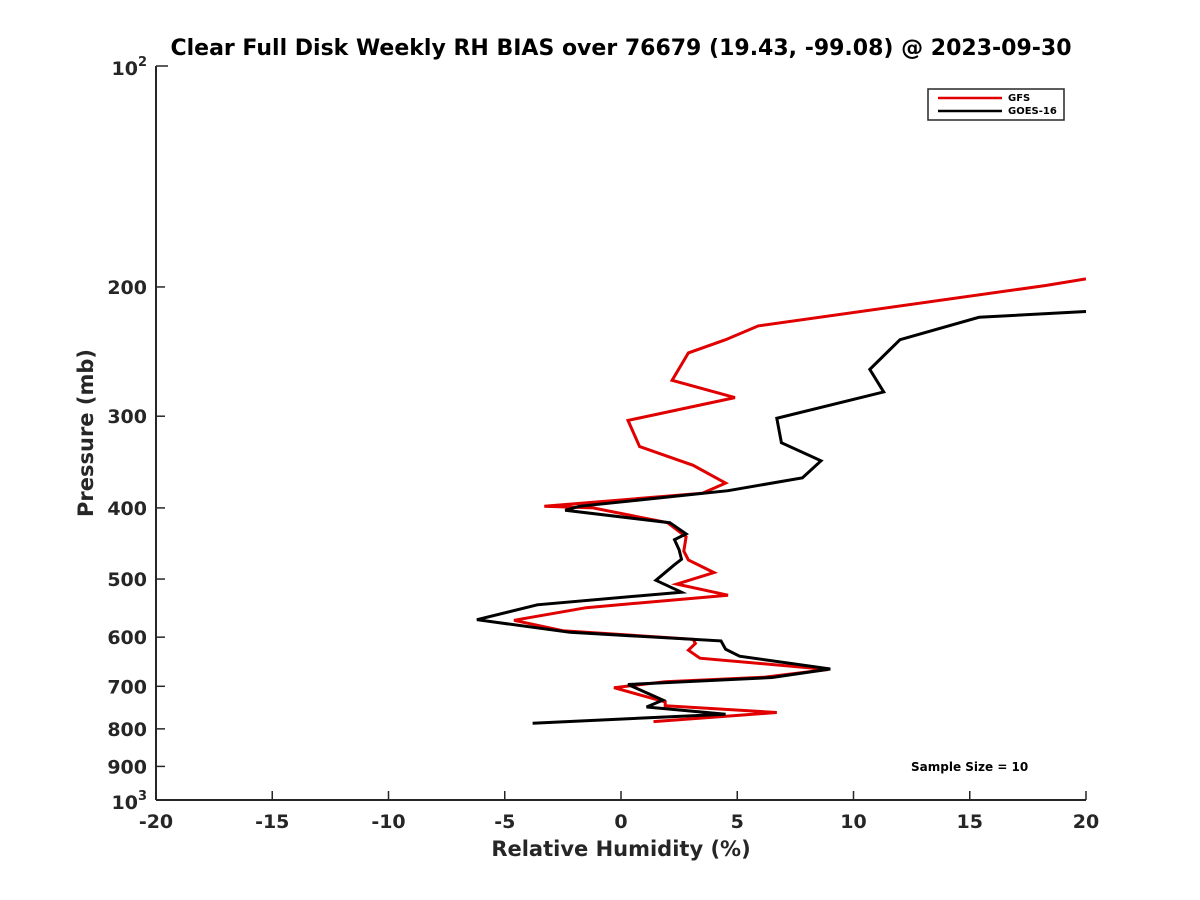  What do you see at coordinates (127, 417) in the screenshot?
I see `y-tick-label: 300` at bounding box center [127, 417].